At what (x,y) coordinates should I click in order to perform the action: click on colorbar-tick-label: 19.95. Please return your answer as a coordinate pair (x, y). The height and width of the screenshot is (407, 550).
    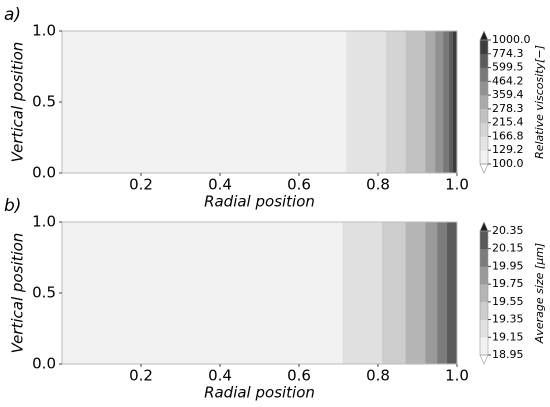
    Looking at the image, I should click on (508, 265).